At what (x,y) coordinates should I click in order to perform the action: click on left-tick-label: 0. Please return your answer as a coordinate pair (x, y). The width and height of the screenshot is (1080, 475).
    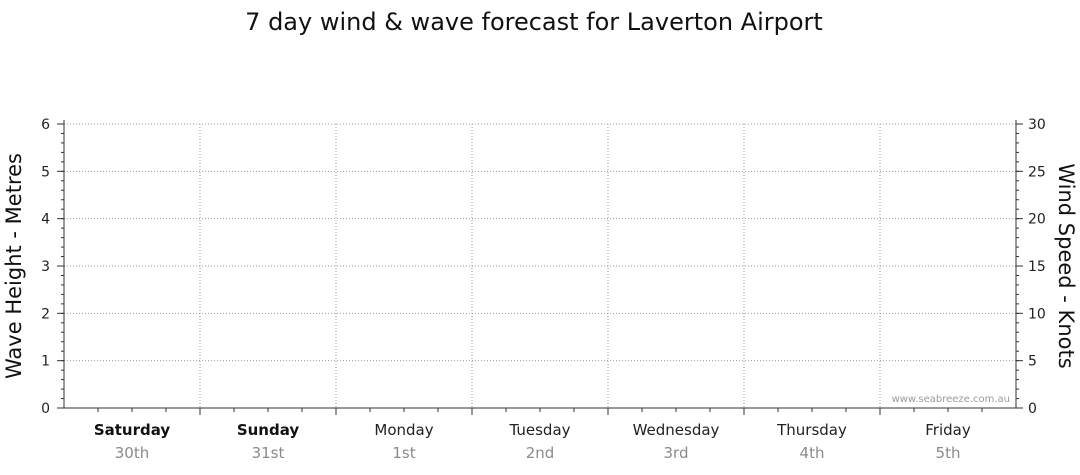
    Looking at the image, I should click on (45, 409).